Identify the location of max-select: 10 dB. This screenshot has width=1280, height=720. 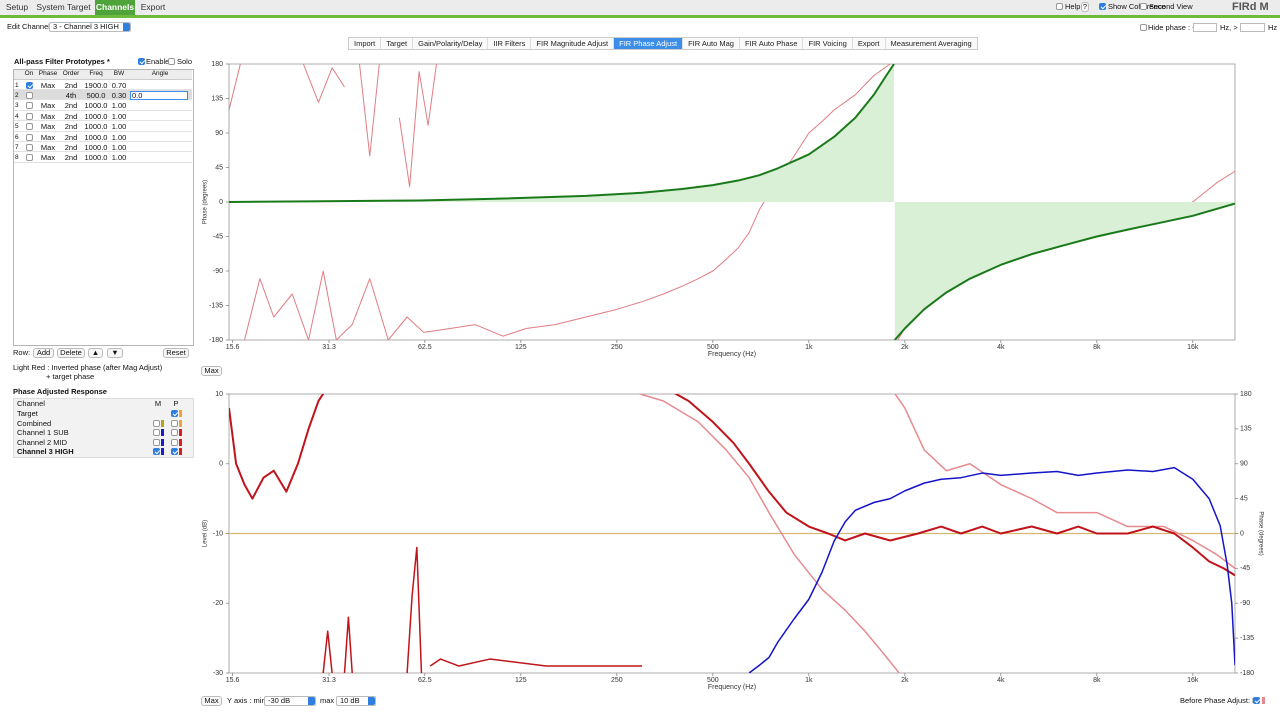
(356, 701).